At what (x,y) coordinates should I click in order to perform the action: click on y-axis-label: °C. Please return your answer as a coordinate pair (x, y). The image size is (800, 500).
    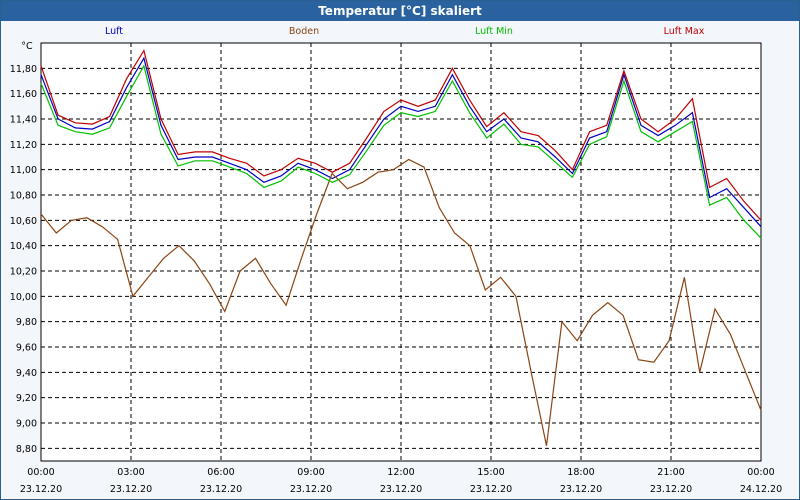
    Looking at the image, I should click on (27, 46).